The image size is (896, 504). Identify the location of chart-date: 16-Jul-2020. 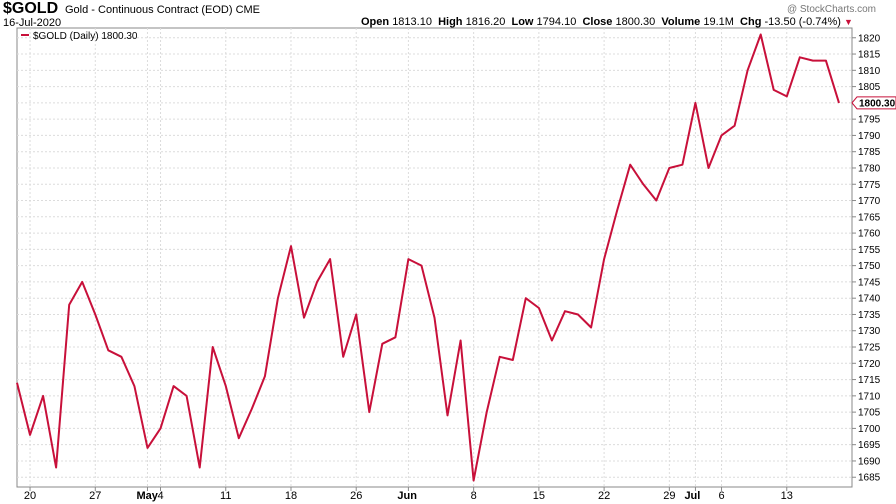
(32, 23).